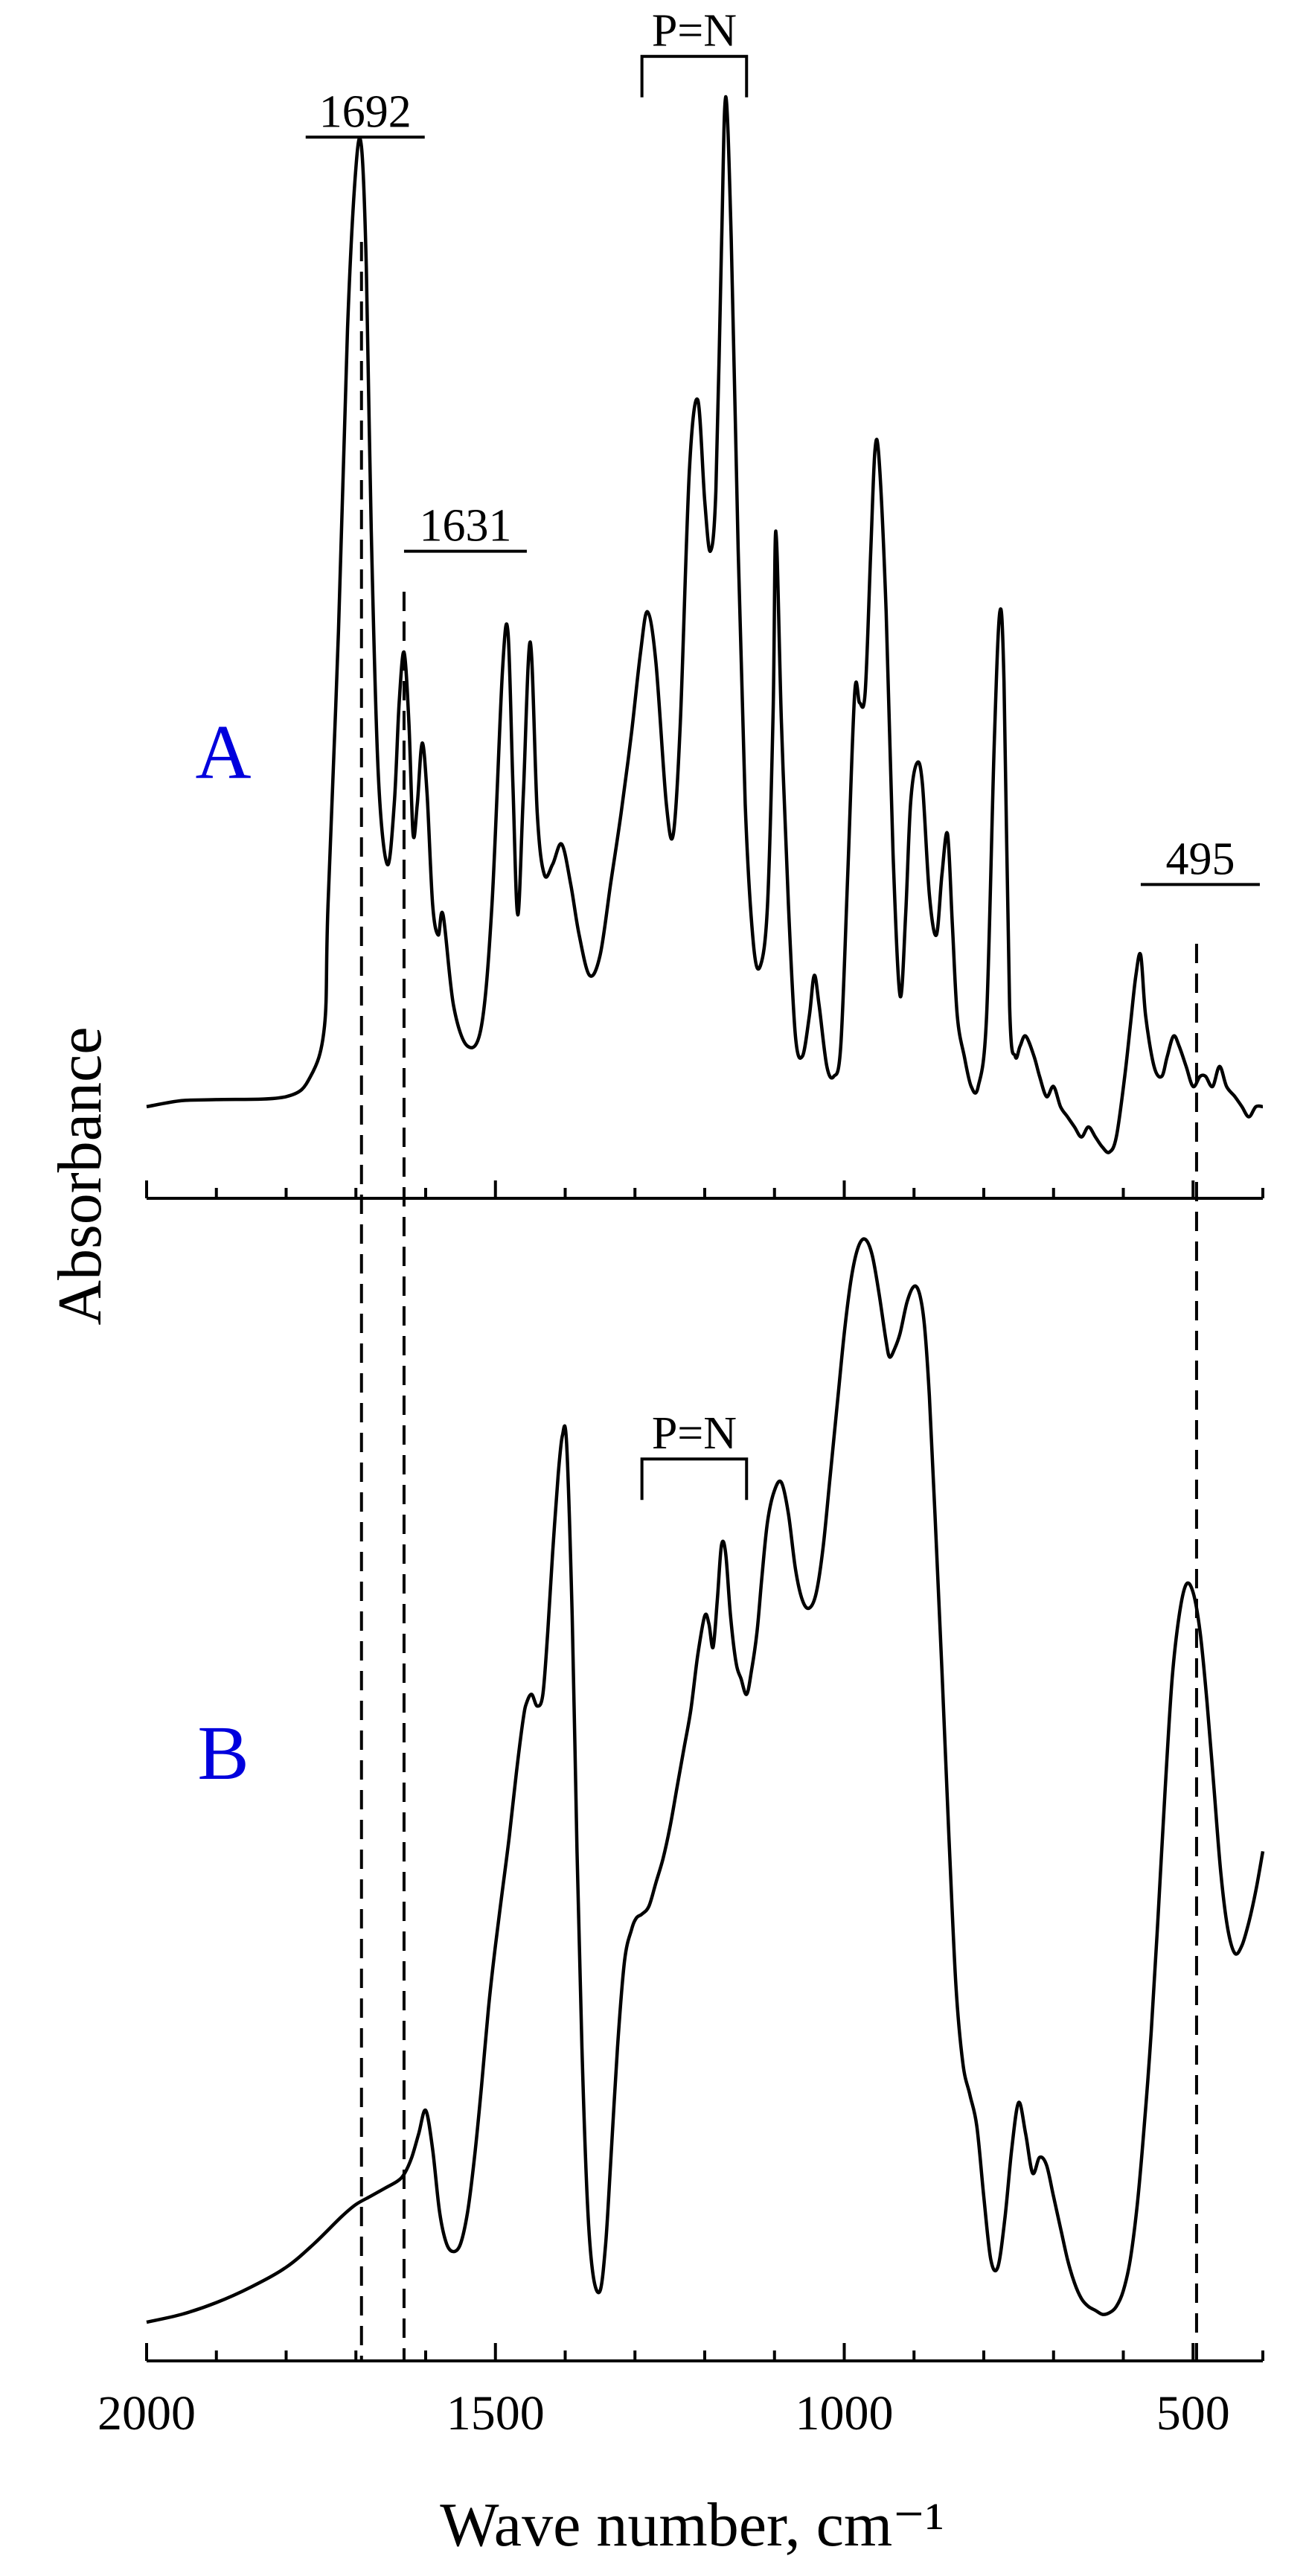 This screenshot has height=2576, width=1306. I want to click on y-axis-label: Absorbance, so click(80, 1175).